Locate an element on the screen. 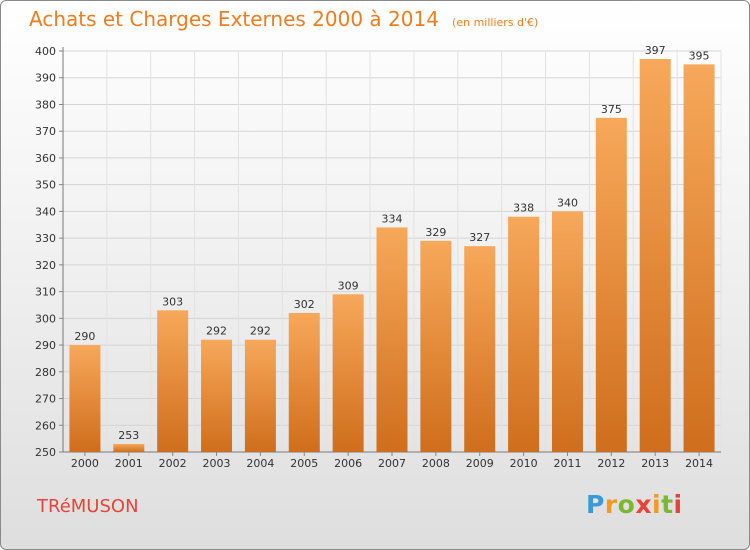  y-tick-label: 350 is located at coordinates (45, 185).